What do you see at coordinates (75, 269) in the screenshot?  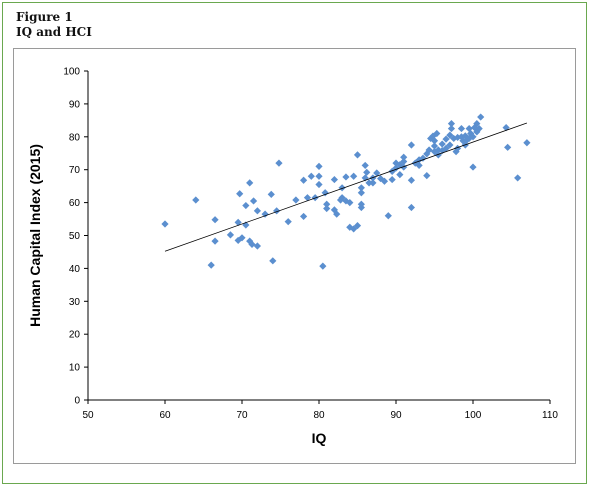 I see `y-tick-label: 40` at bounding box center [75, 269].